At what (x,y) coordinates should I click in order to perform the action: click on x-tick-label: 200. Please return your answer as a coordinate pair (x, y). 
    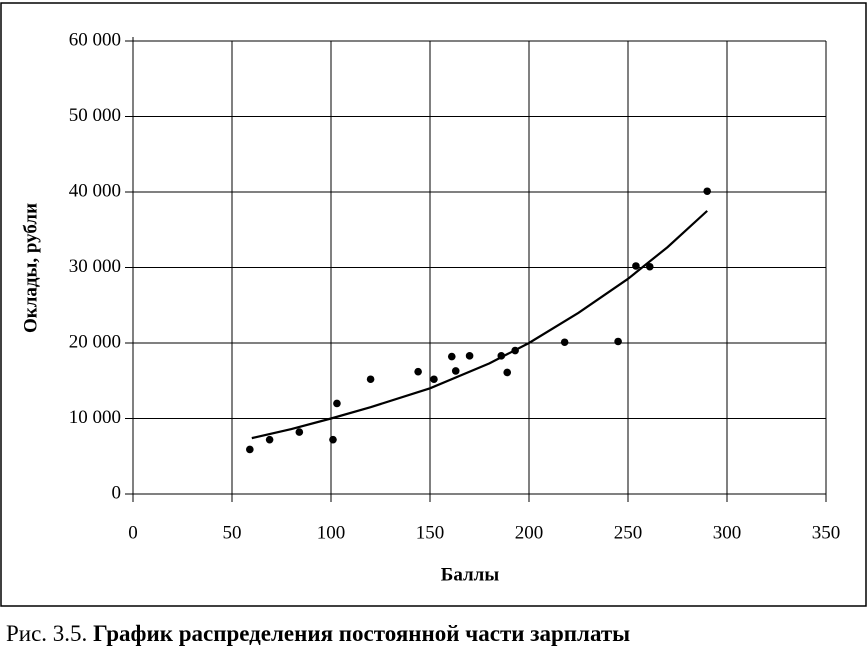
    Looking at the image, I should click on (529, 532).